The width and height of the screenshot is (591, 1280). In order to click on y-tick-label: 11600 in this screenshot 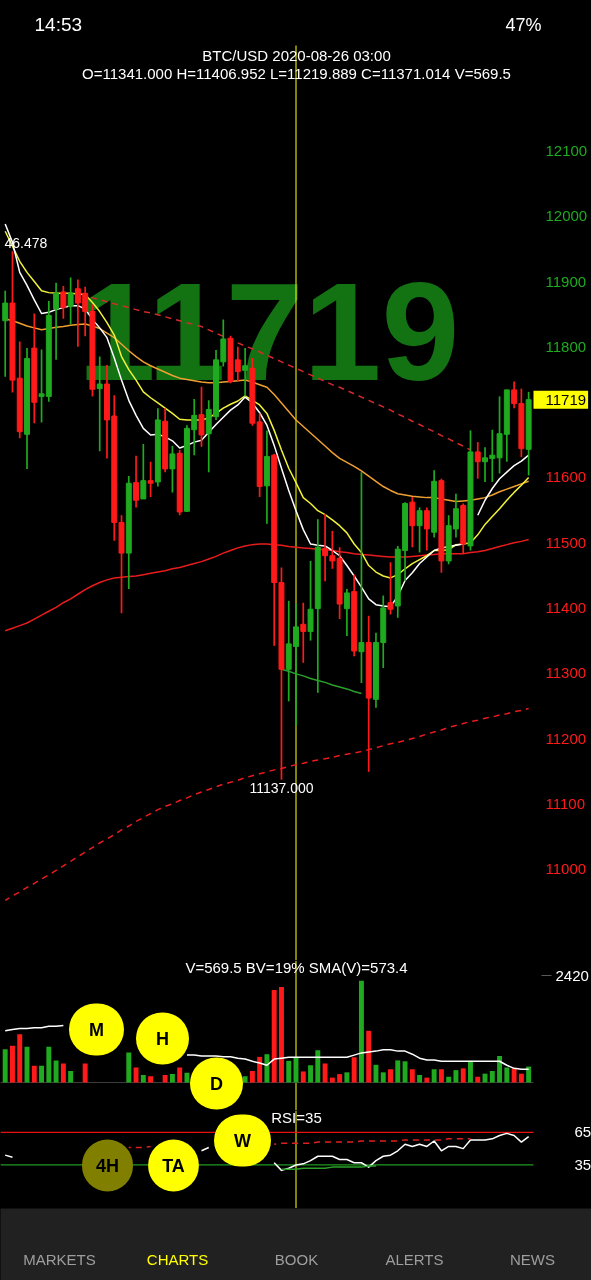, I will do `click(566, 477)`.